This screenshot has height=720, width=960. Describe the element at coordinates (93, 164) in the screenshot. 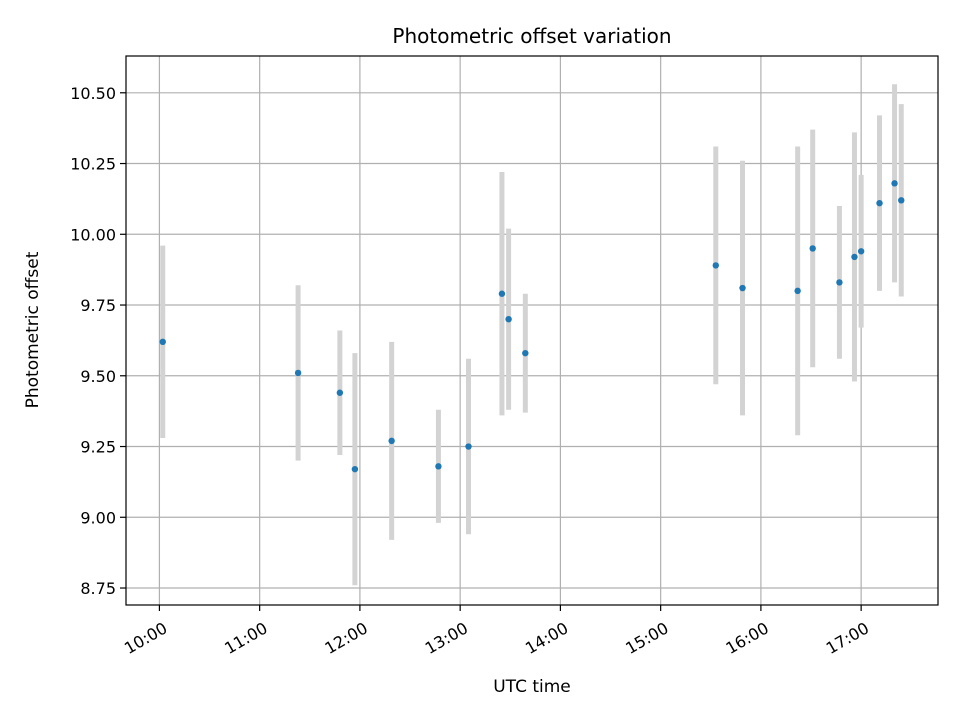

I see `y-tick-label: 10.25` at that location.